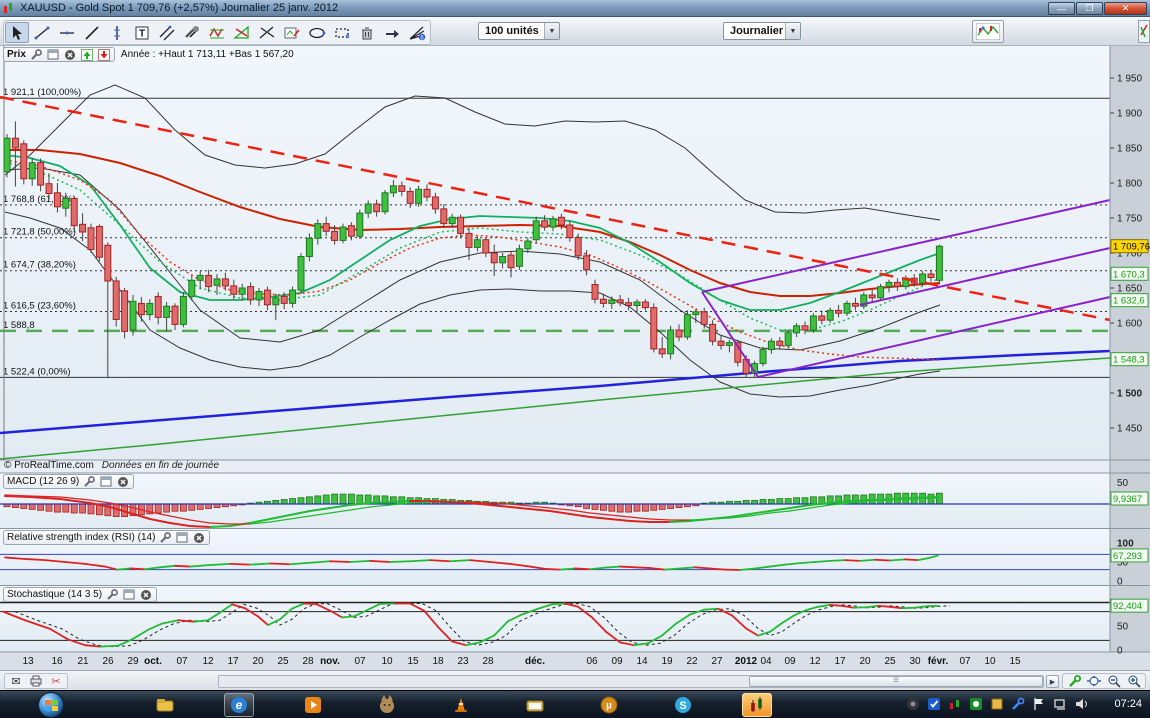 The image size is (1150, 718). I want to click on taskbar-documents-folder, so click(535, 705).